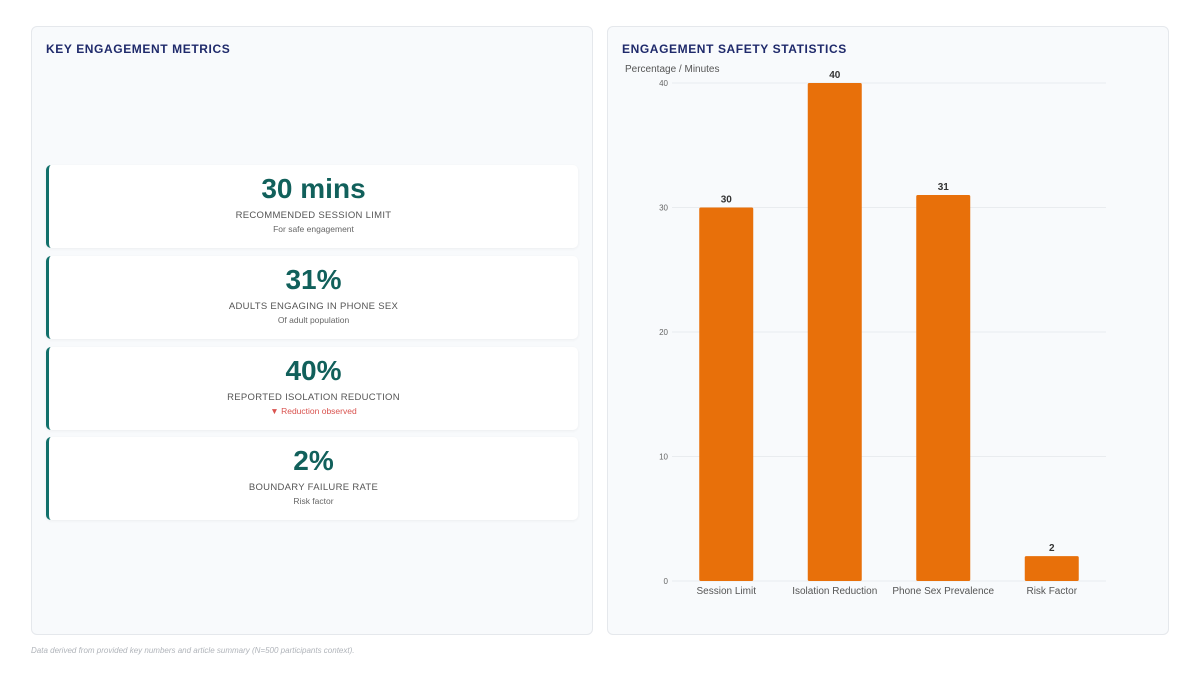 This screenshot has height=675, width=1200. Describe the element at coordinates (834, 591) in the screenshot. I see `x-tick-label: Isolation Reduction` at that location.